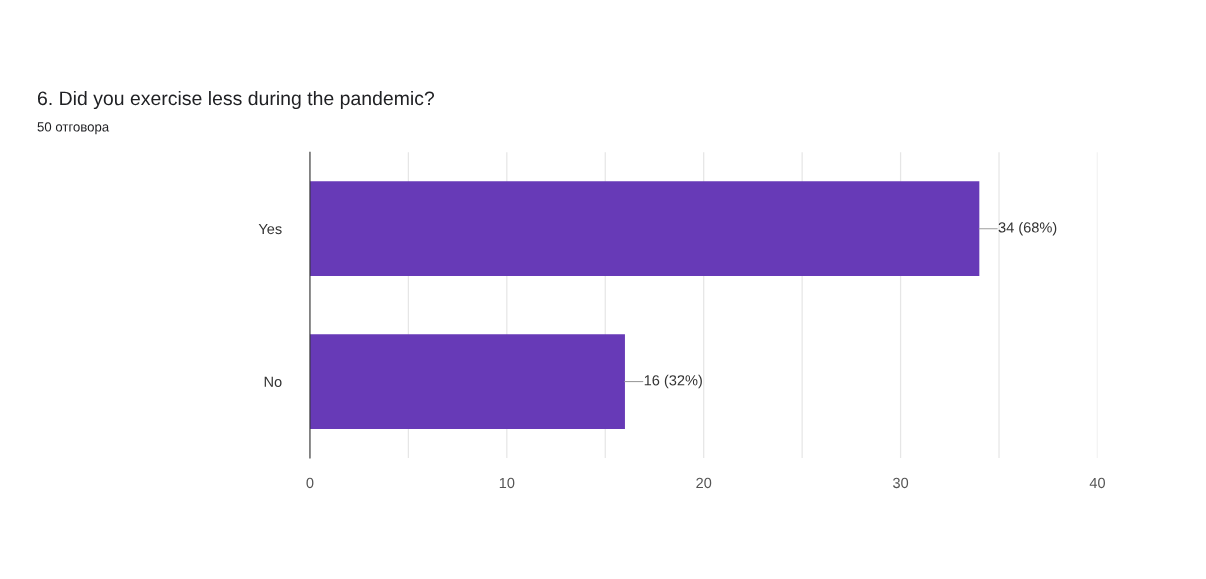  What do you see at coordinates (73, 128) in the screenshot?
I see `text: 50 отговора` at bounding box center [73, 128].